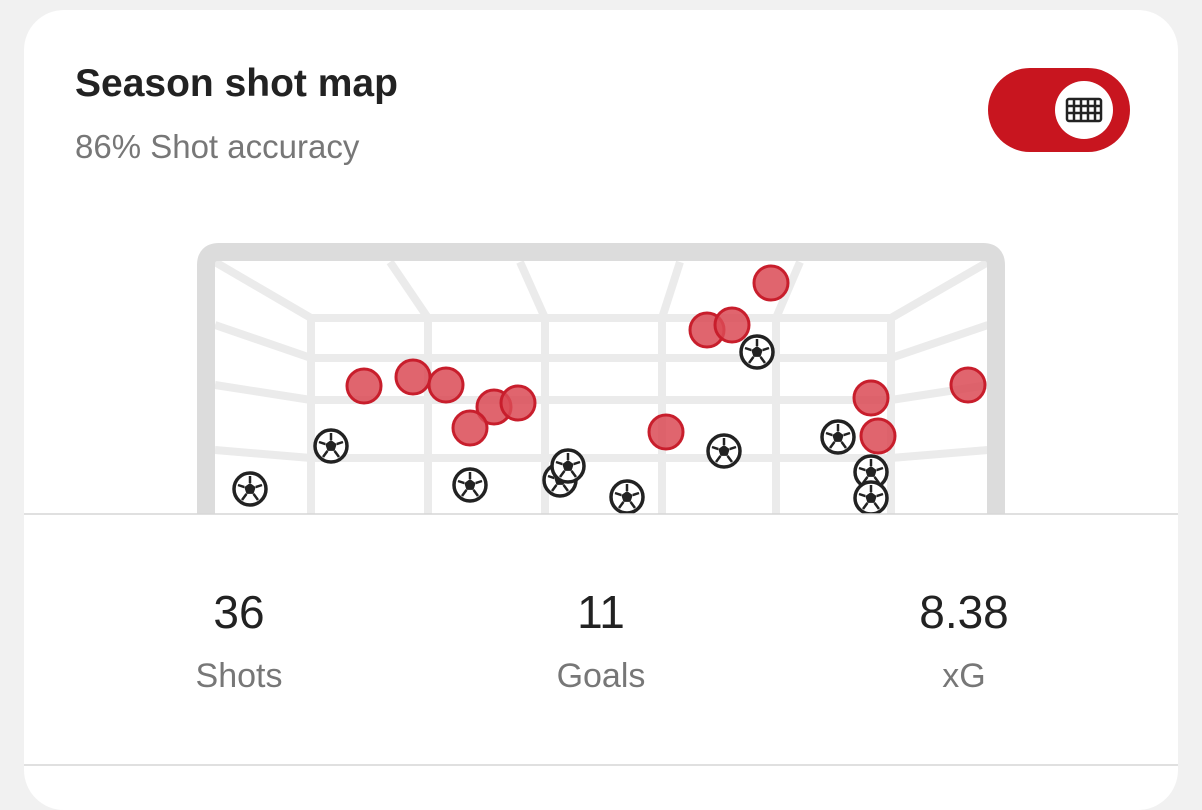 Image resolution: width=1202 pixels, height=810 pixels. What do you see at coordinates (217, 146) in the screenshot?
I see `subtitle: 86% Shot accuracy` at bounding box center [217, 146].